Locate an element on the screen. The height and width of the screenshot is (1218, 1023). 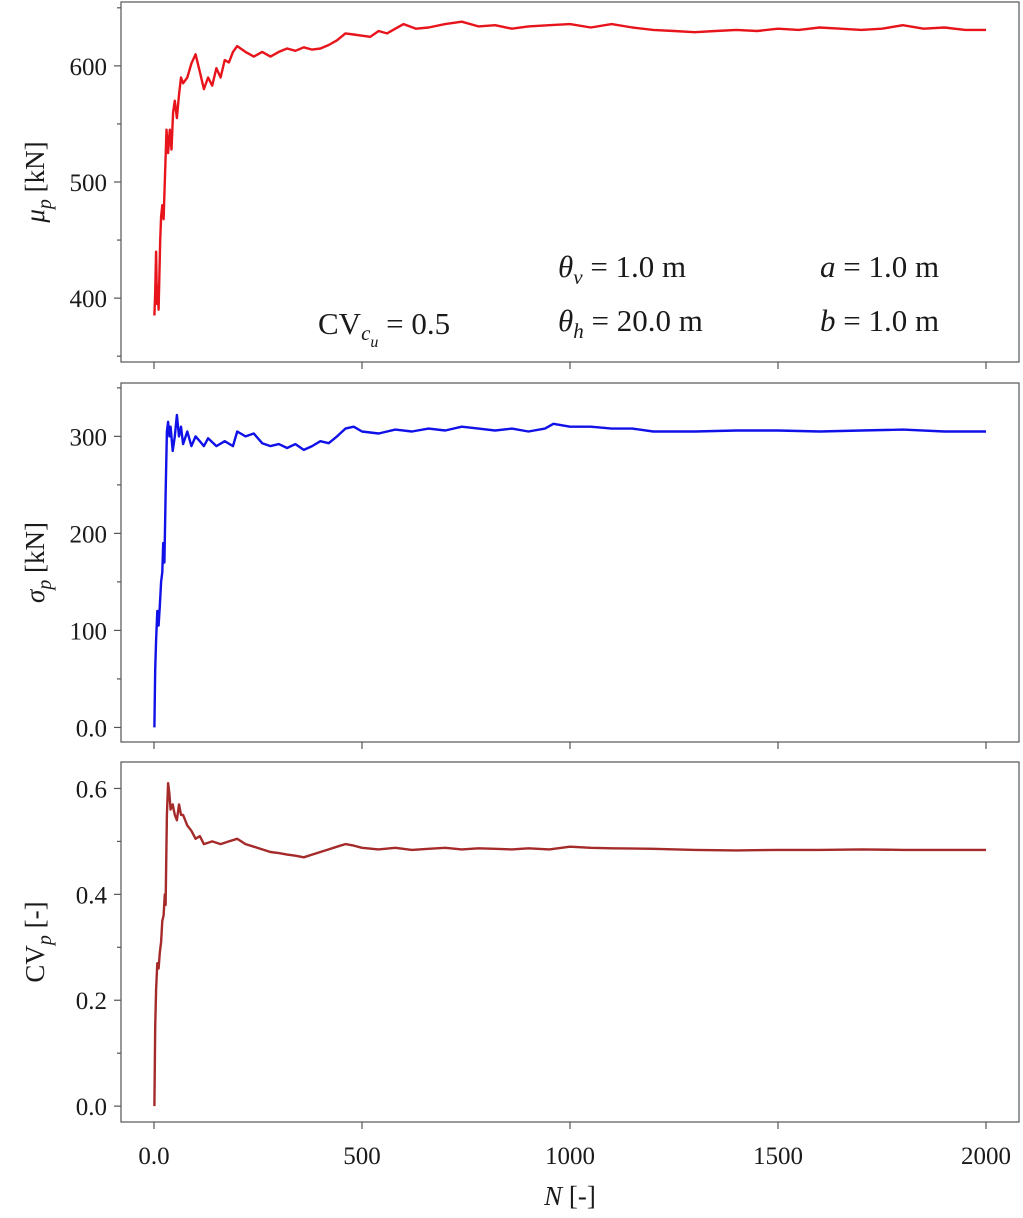
y-tick-label: 300 is located at coordinates (89, 437).